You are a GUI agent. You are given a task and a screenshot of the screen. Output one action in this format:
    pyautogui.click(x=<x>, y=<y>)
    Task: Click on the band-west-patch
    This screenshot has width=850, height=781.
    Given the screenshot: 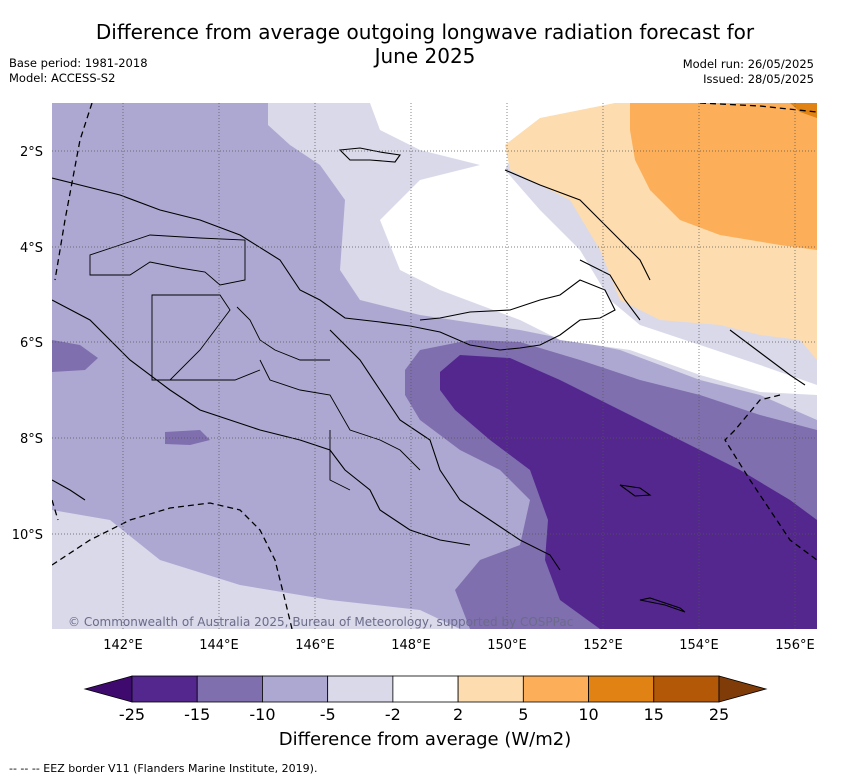 What is the action you would take?
    pyautogui.click(x=75, y=356)
    